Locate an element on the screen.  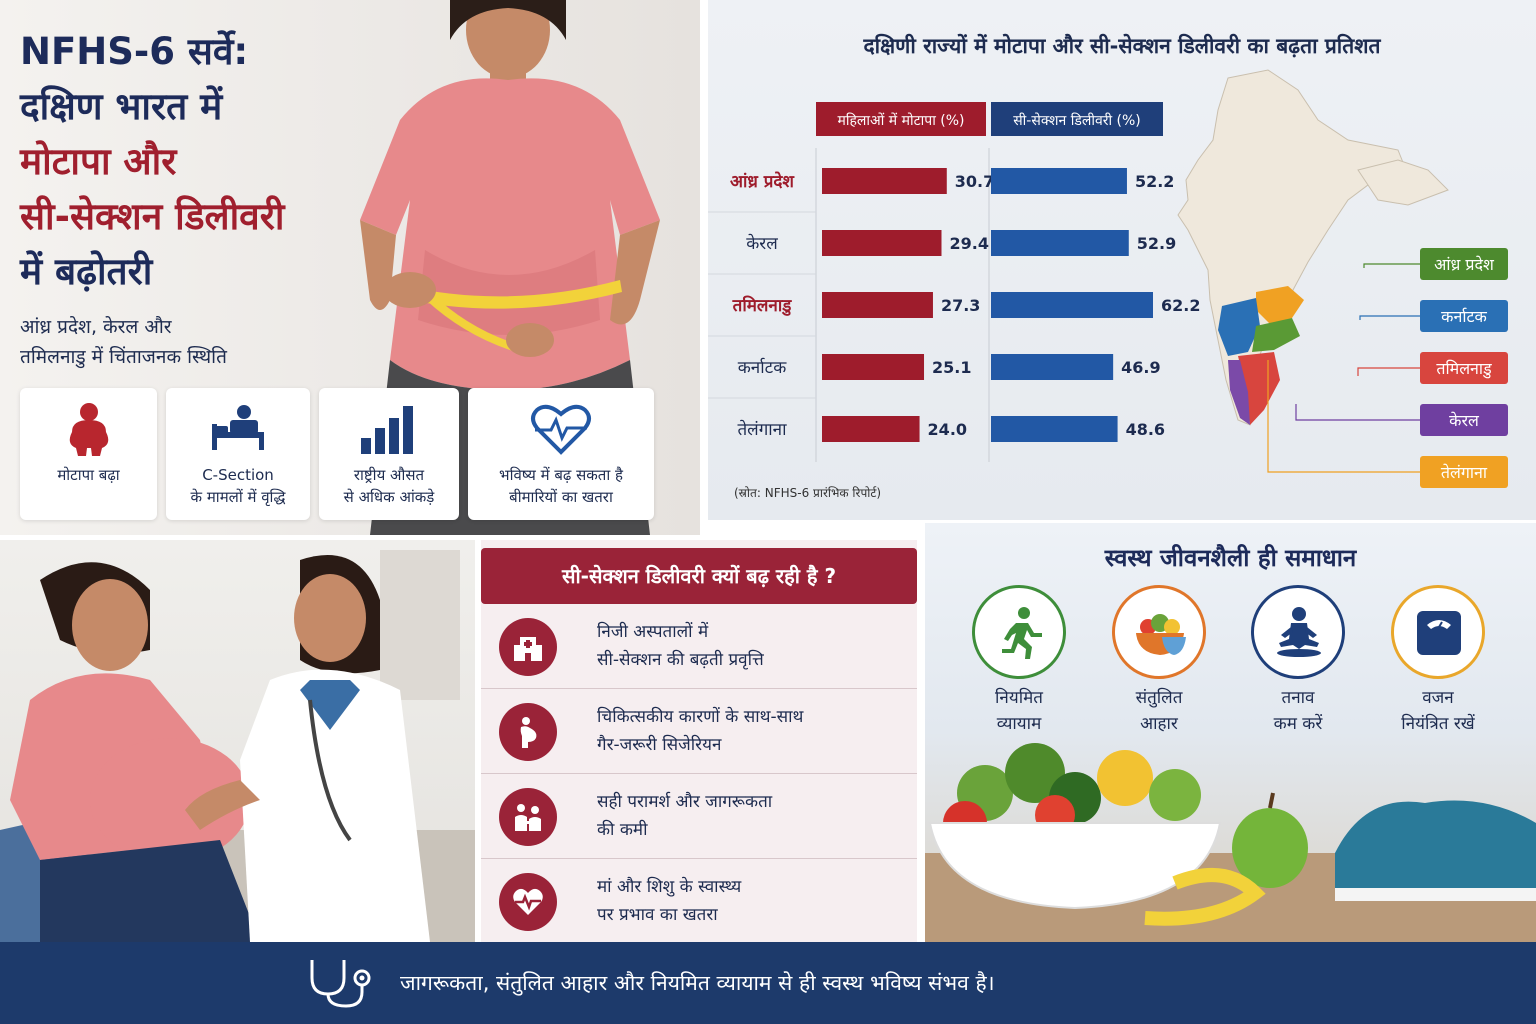
weighing-scale-icon is located at coordinates (1439, 633).